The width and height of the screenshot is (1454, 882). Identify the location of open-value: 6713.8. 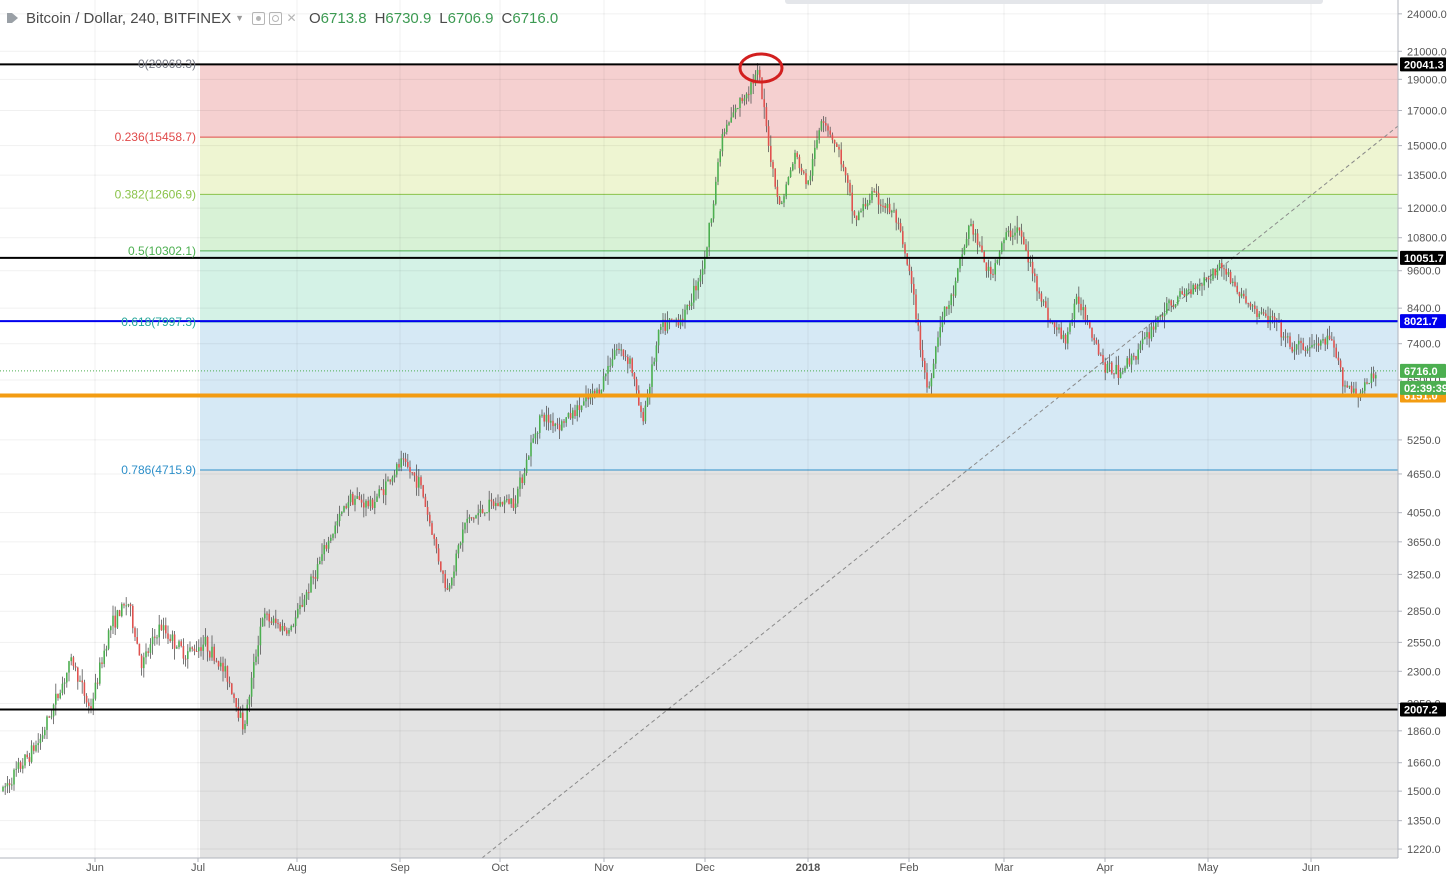
(343, 18).